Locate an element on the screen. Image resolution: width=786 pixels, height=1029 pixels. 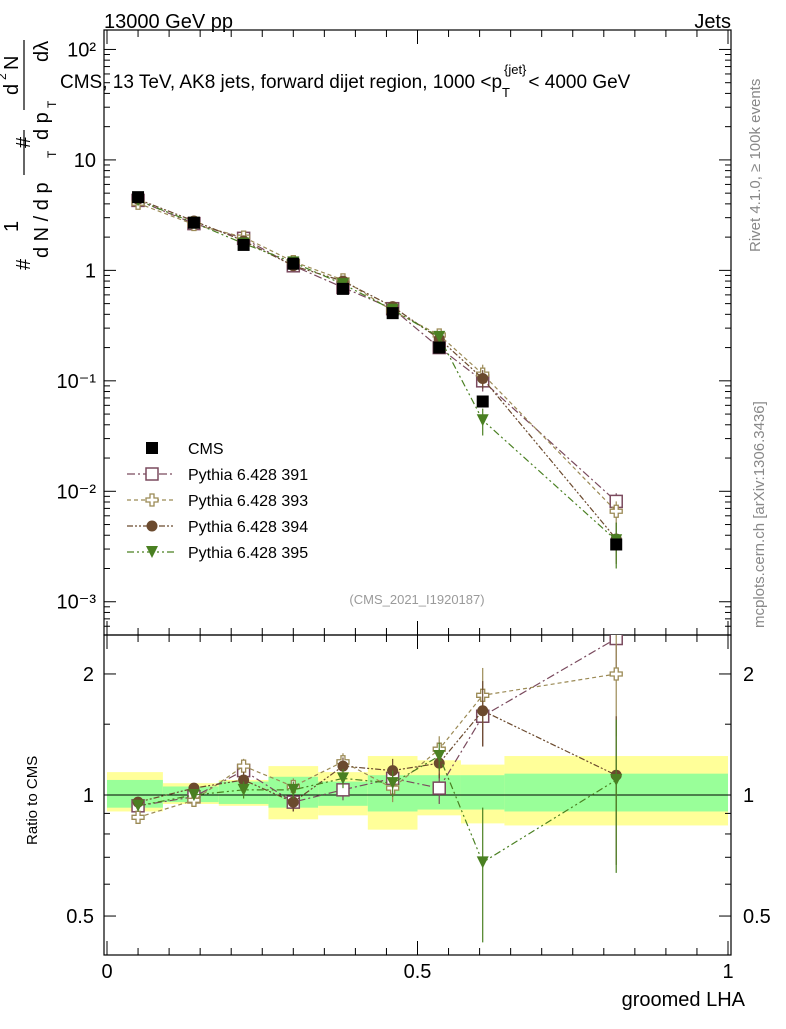
legend-entry: Pythia 6.428 391 is located at coordinates (217, 475).